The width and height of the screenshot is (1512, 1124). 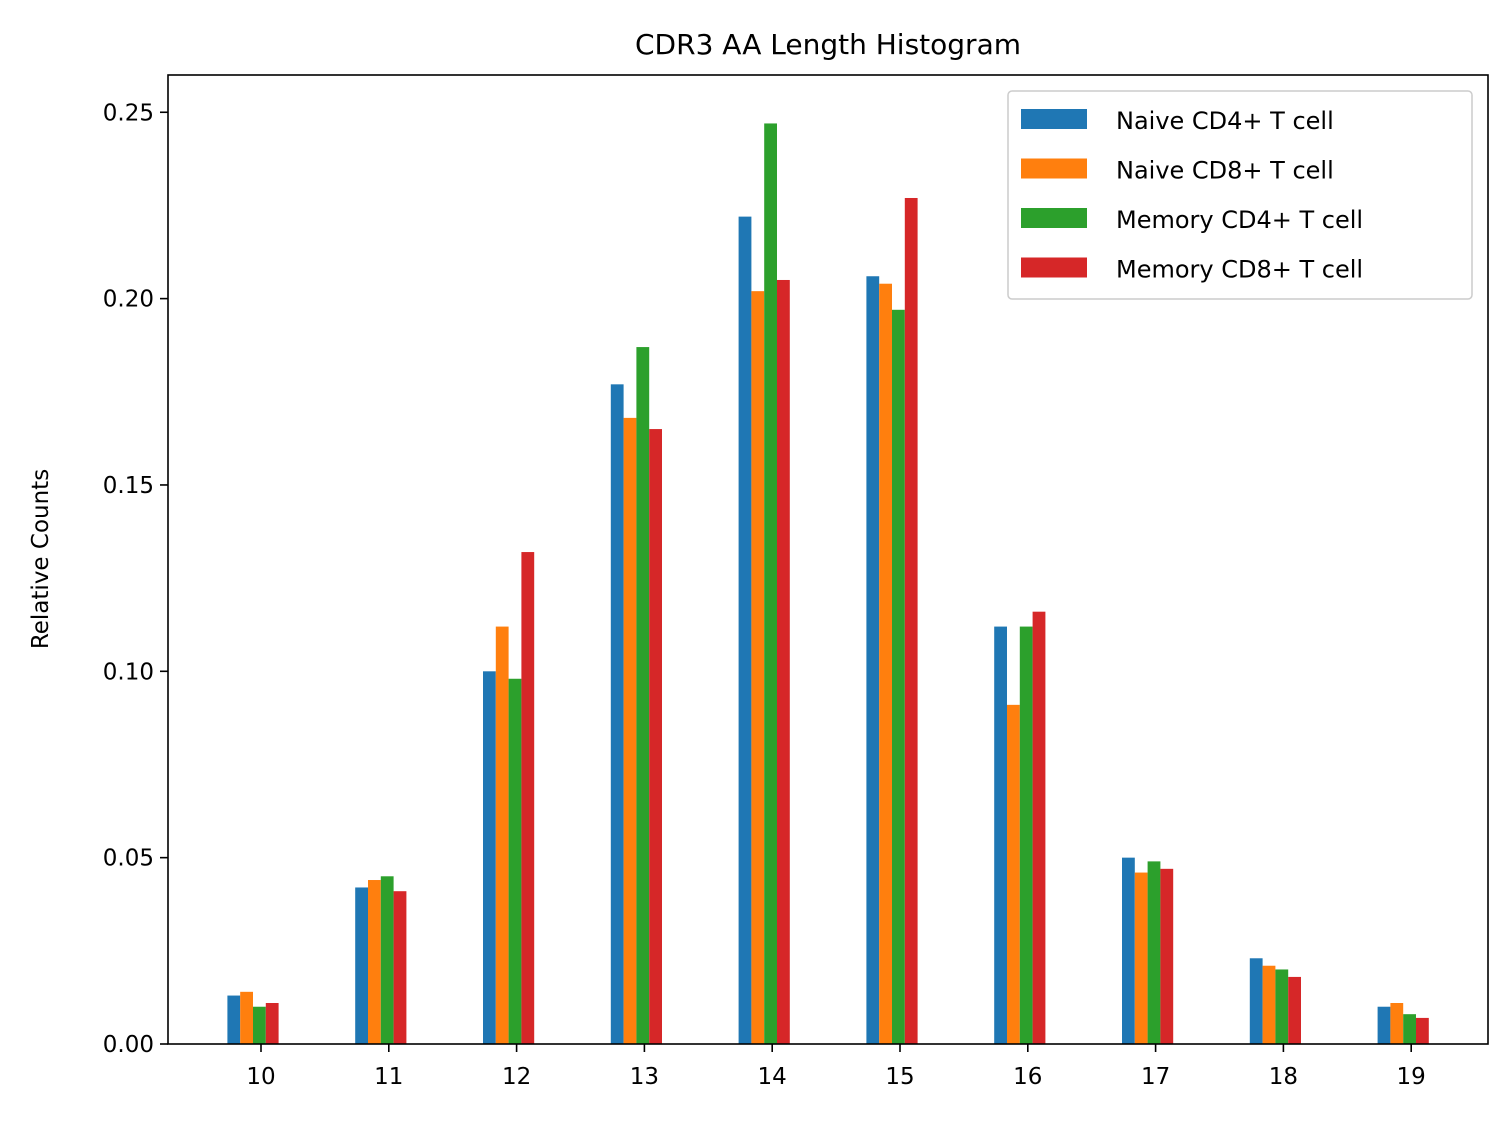 What do you see at coordinates (41, 559) in the screenshot?
I see `y-axis-label: Relative Counts` at bounding box center [41, 559].